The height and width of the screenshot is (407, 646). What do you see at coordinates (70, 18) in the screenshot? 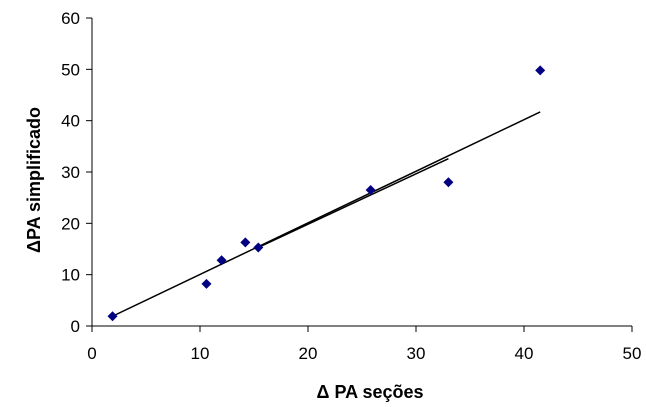
I see `y-tick-label: 60` at bounding box center [70, 18].